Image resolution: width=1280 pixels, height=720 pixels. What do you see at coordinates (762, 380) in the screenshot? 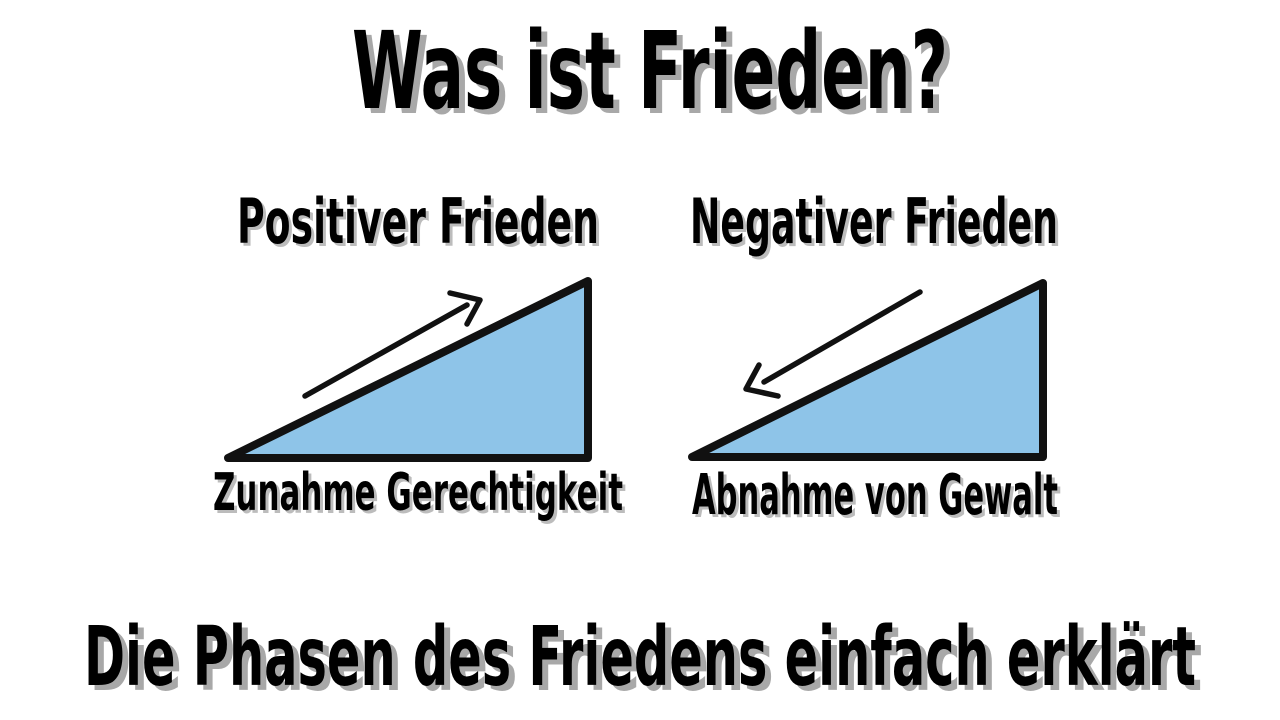
I see `arrow-down-left-head` at bounding box center [762, 380].